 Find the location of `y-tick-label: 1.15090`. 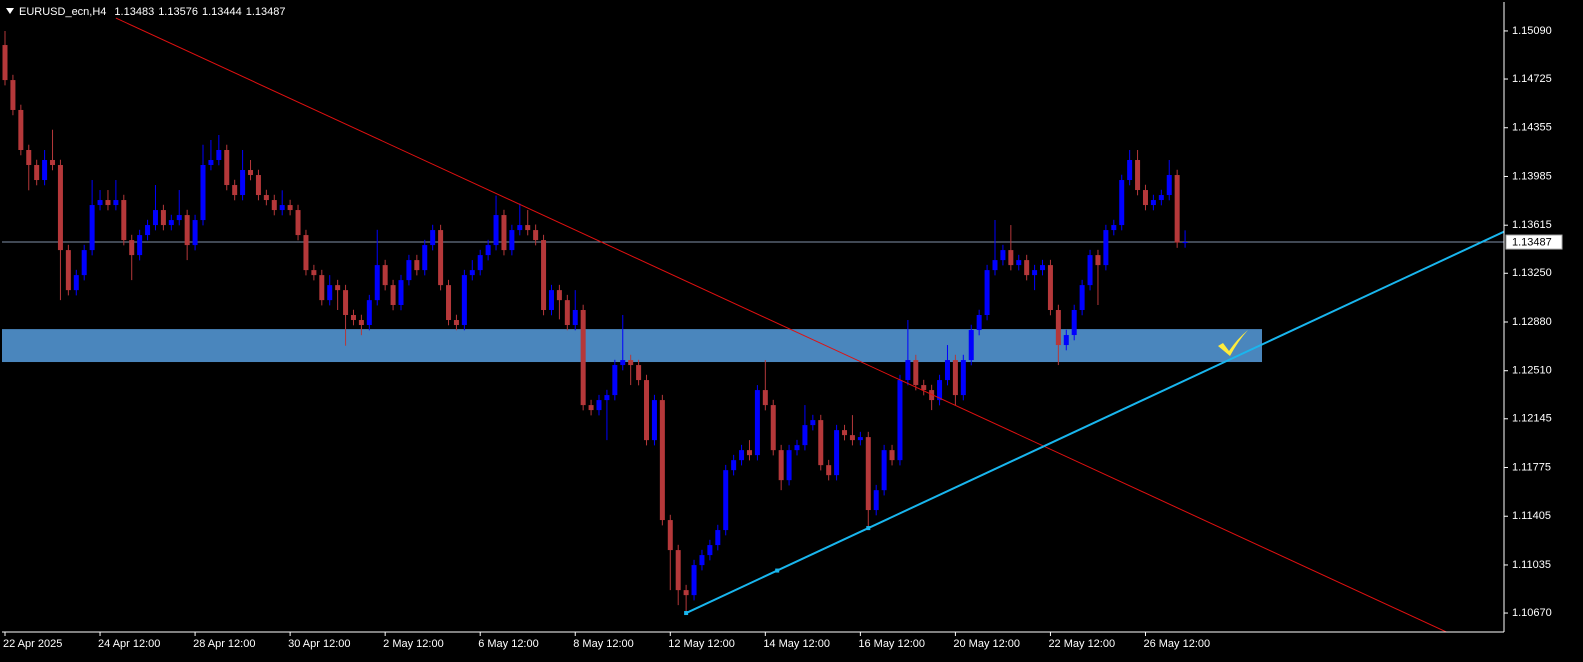

y-tick-label: 1.15090 is located at coordinates (1532, 31).